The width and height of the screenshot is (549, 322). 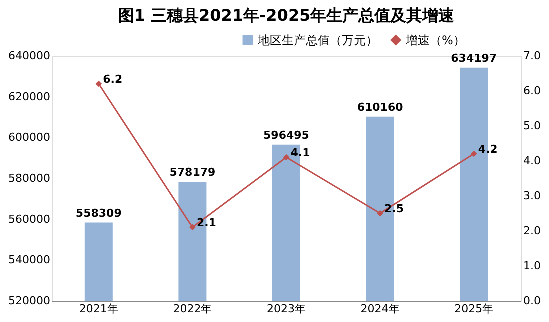 What do you see at coordinates (113, 79) in the screenshot?
I see `data-label: 6.2` at bounding box center [113, 79].